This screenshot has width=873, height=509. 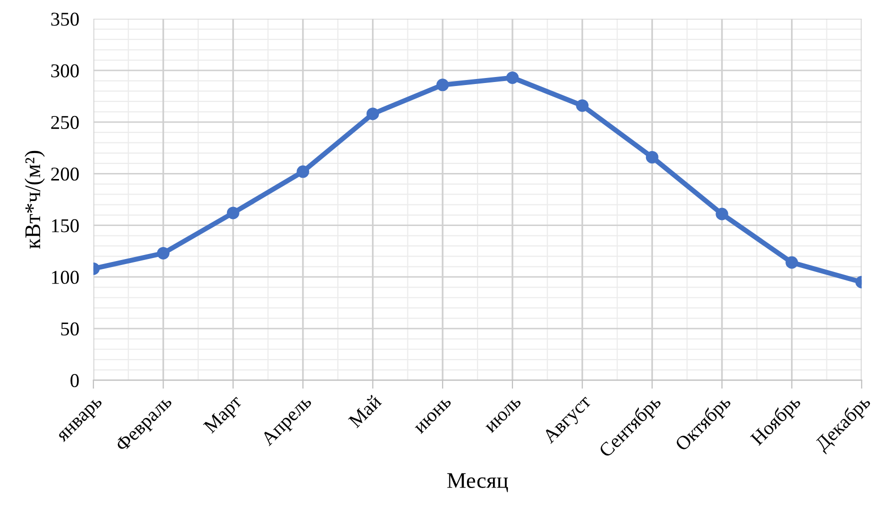 I want to click on y-tick-label: 200, so click(x=65, y=174).